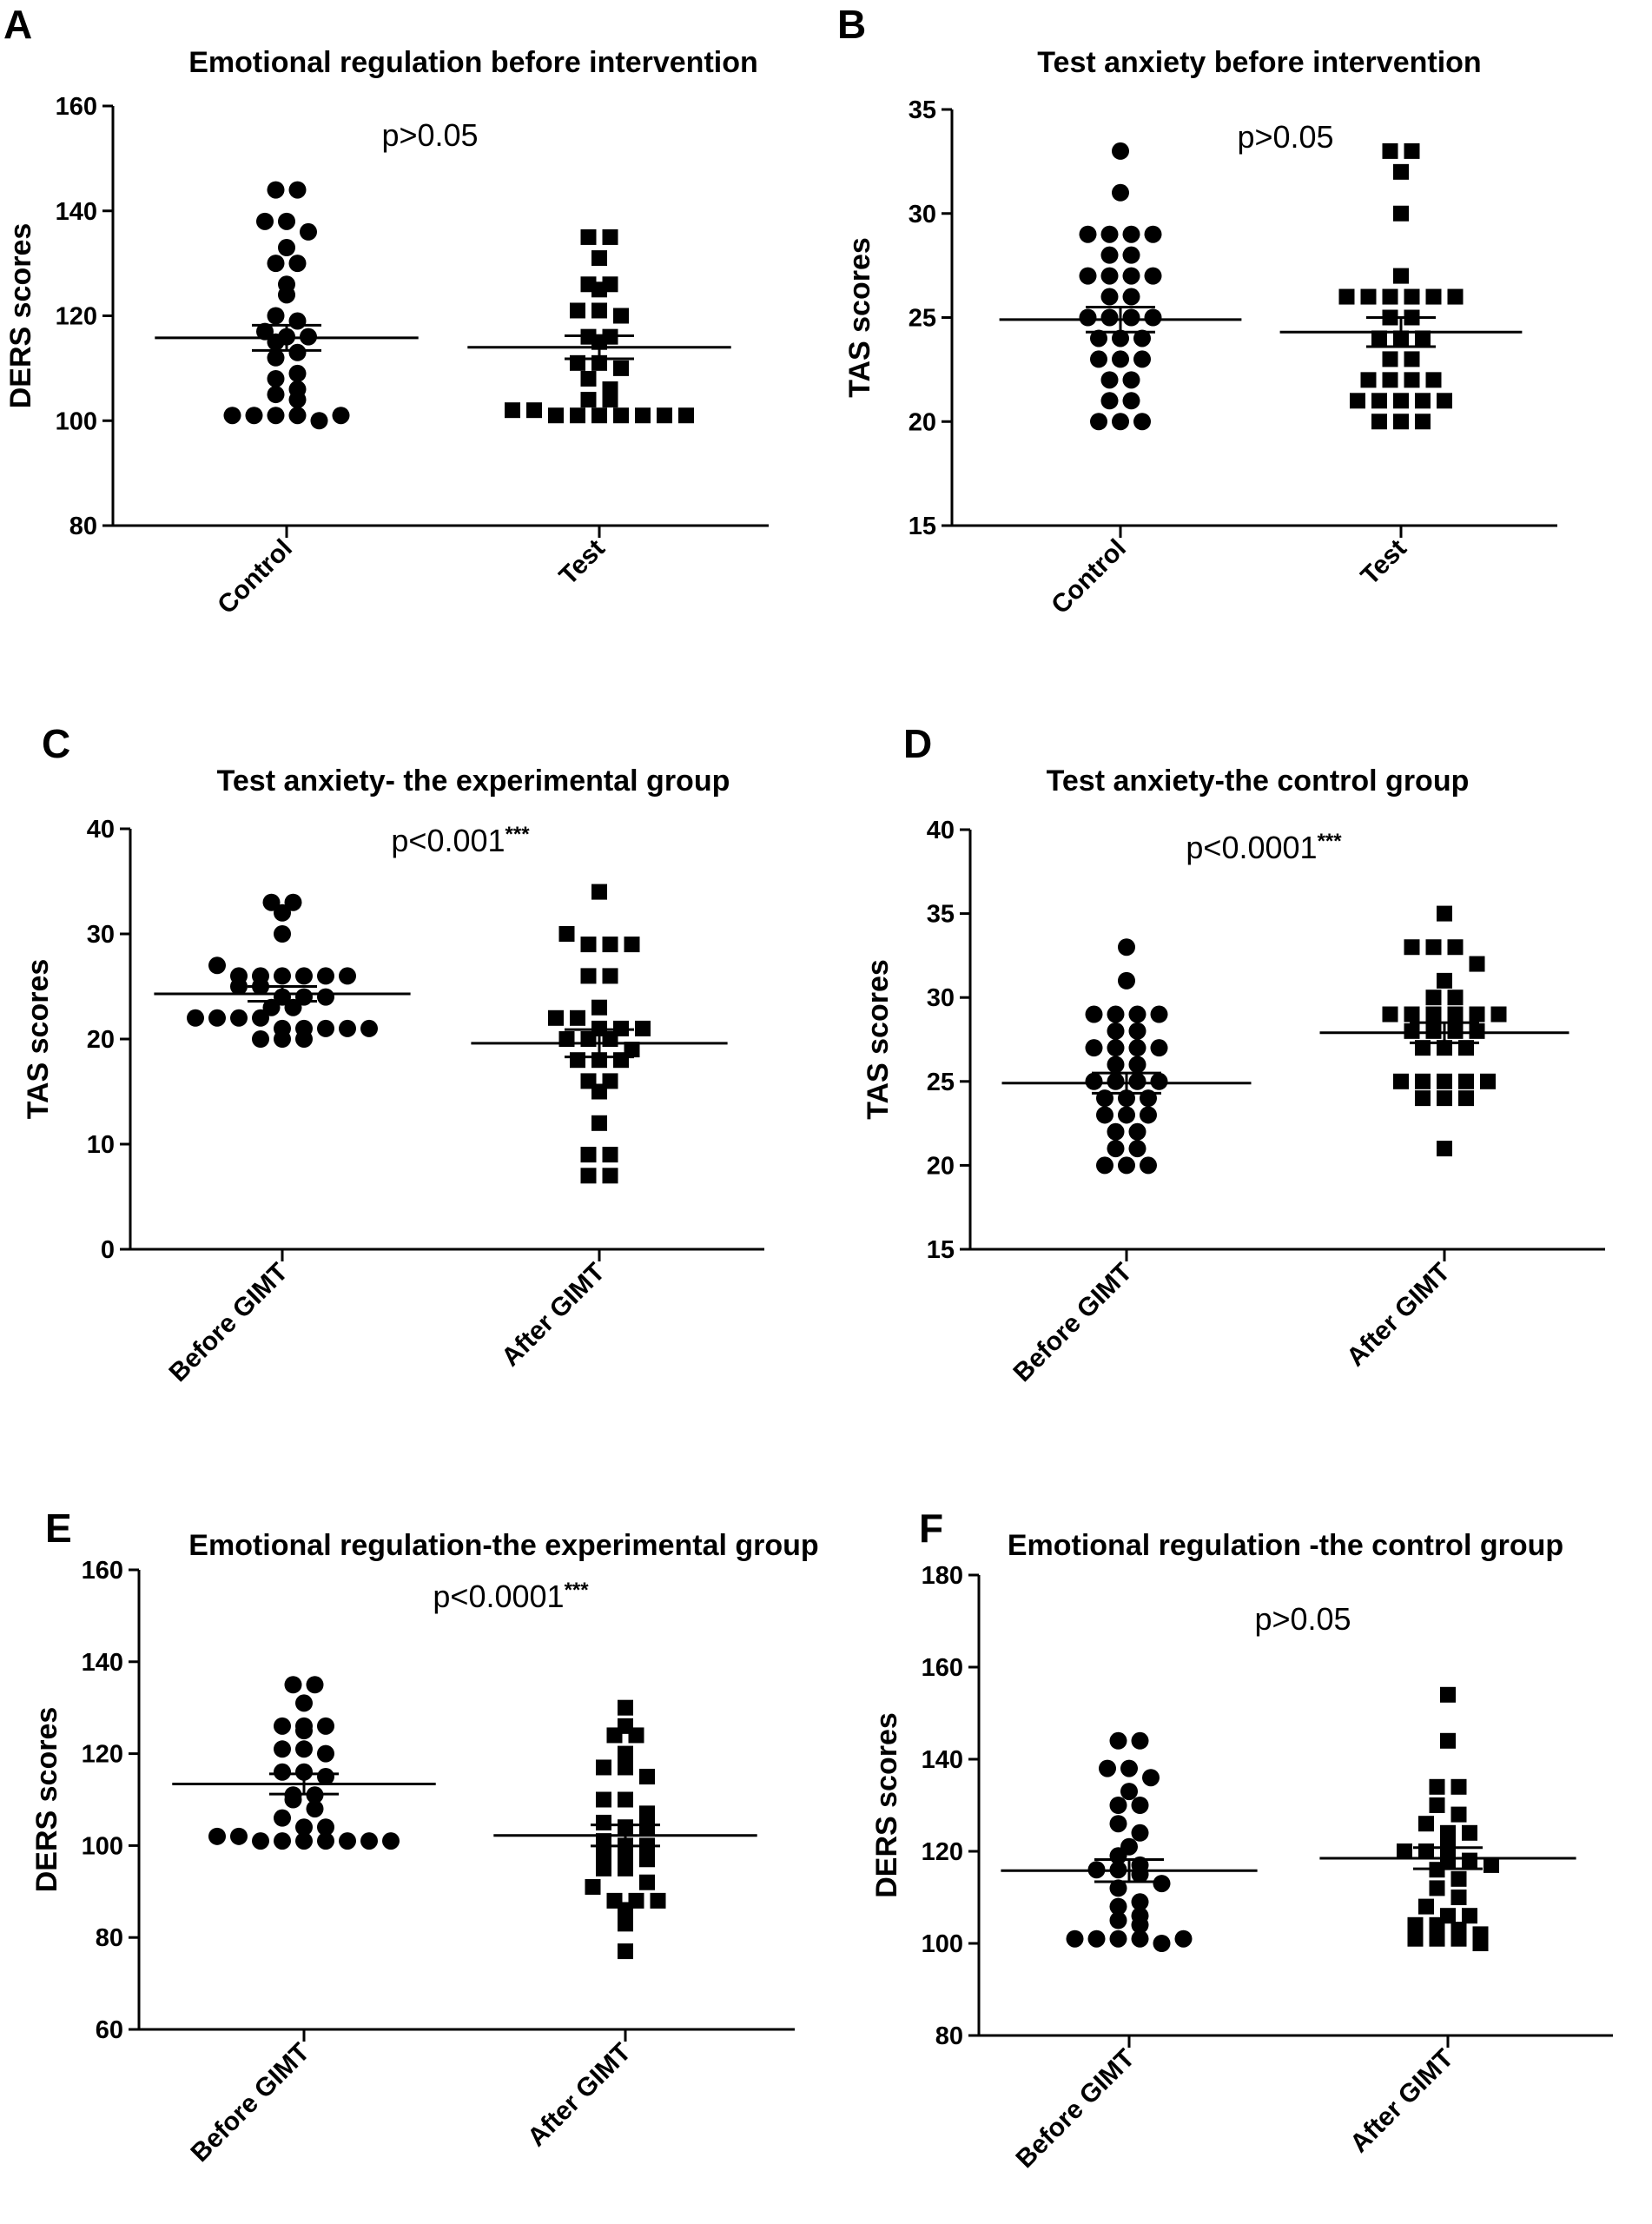 The height and width of the screenshot is (2224, 1652). What do you see at coordinates (1126, 1056) in the screenshot?
I see `series-before-gimt` at bounding box center [1126, 1056].